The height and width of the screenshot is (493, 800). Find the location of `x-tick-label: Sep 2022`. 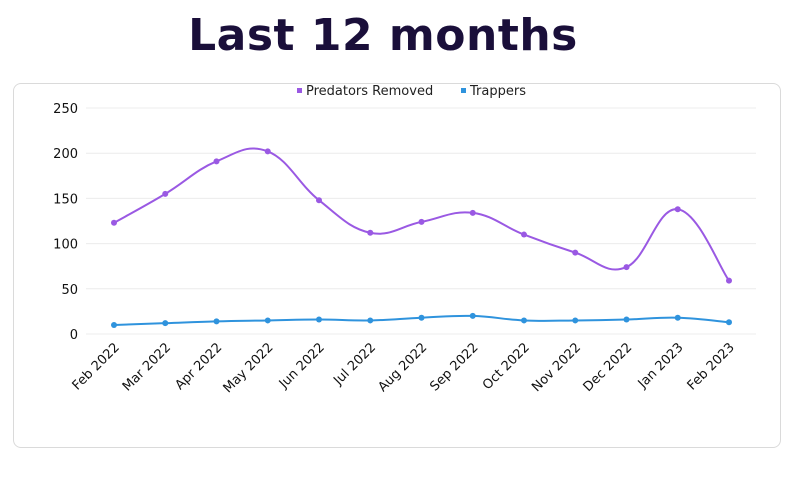

x-tick-label: Sep 2022 is located at coordinates (454, 367).